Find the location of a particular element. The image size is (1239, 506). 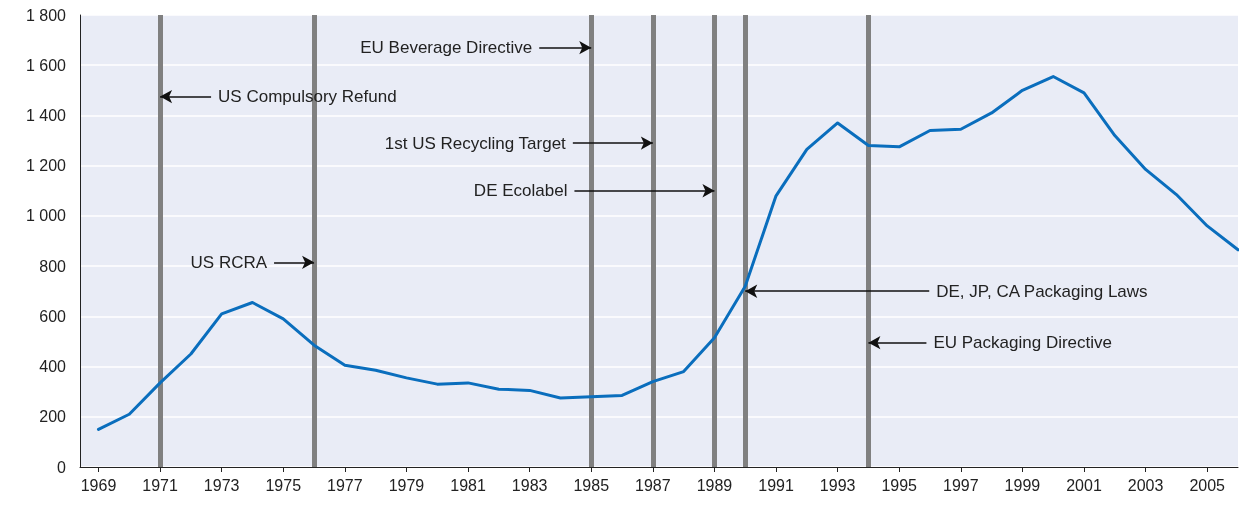

y-tick-label: 400 is located at coordinates (53, 367).